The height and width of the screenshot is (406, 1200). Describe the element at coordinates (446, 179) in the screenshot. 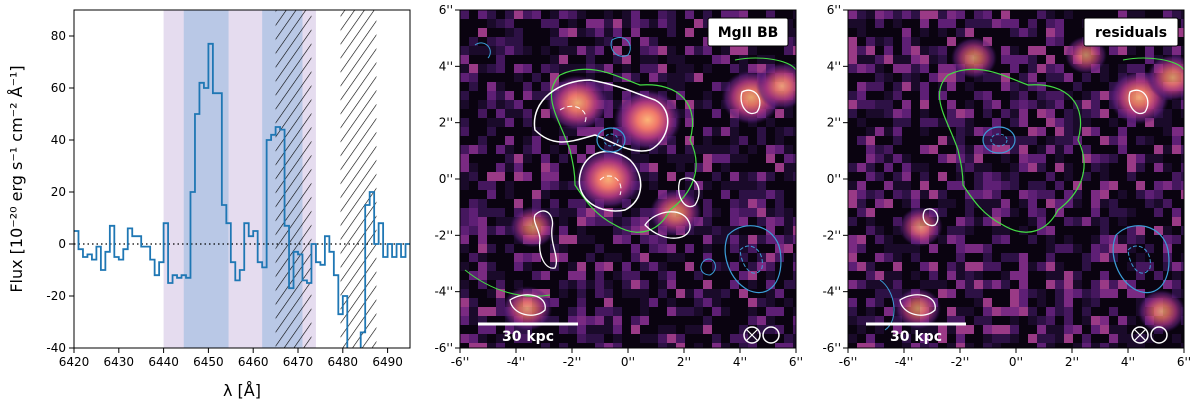

I see `mapA-ytick-label: 0''` at that location.